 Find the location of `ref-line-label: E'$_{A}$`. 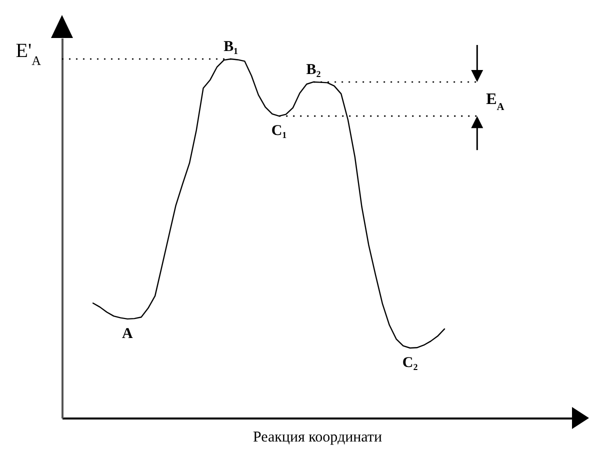

ref-line-label: E'$_{A}$ is located at coordinates (29, 54).